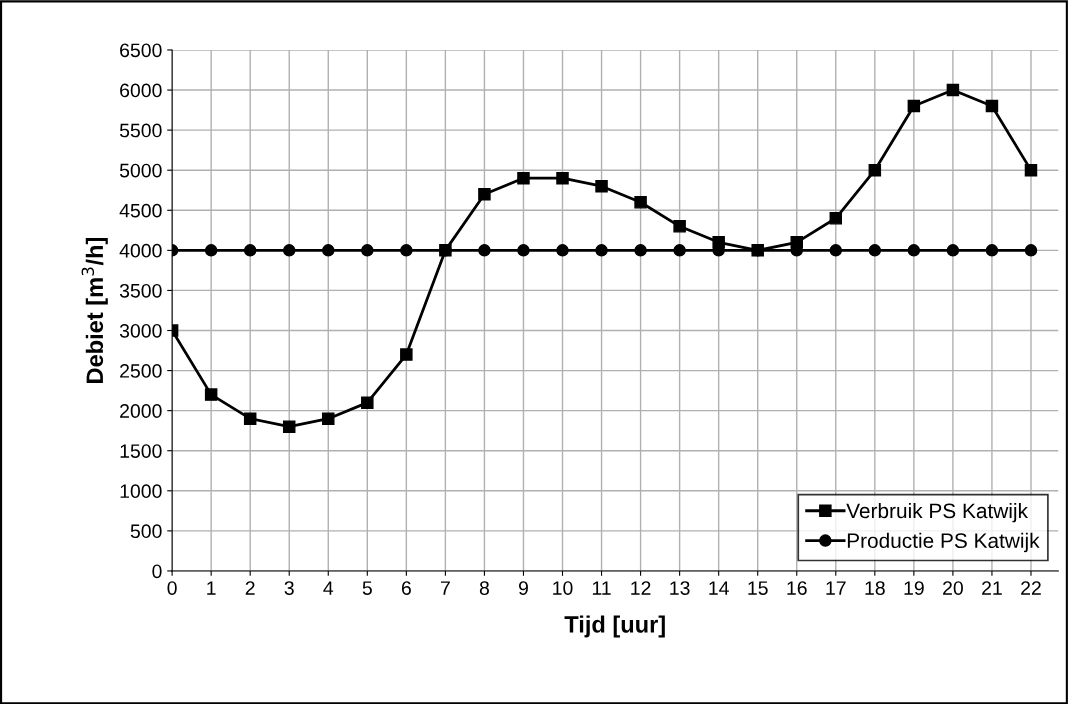  What do you see at coordinates (289, 588) in the screenshot?
I see `x-tick-label: 3` at bounding box center [289, 588].